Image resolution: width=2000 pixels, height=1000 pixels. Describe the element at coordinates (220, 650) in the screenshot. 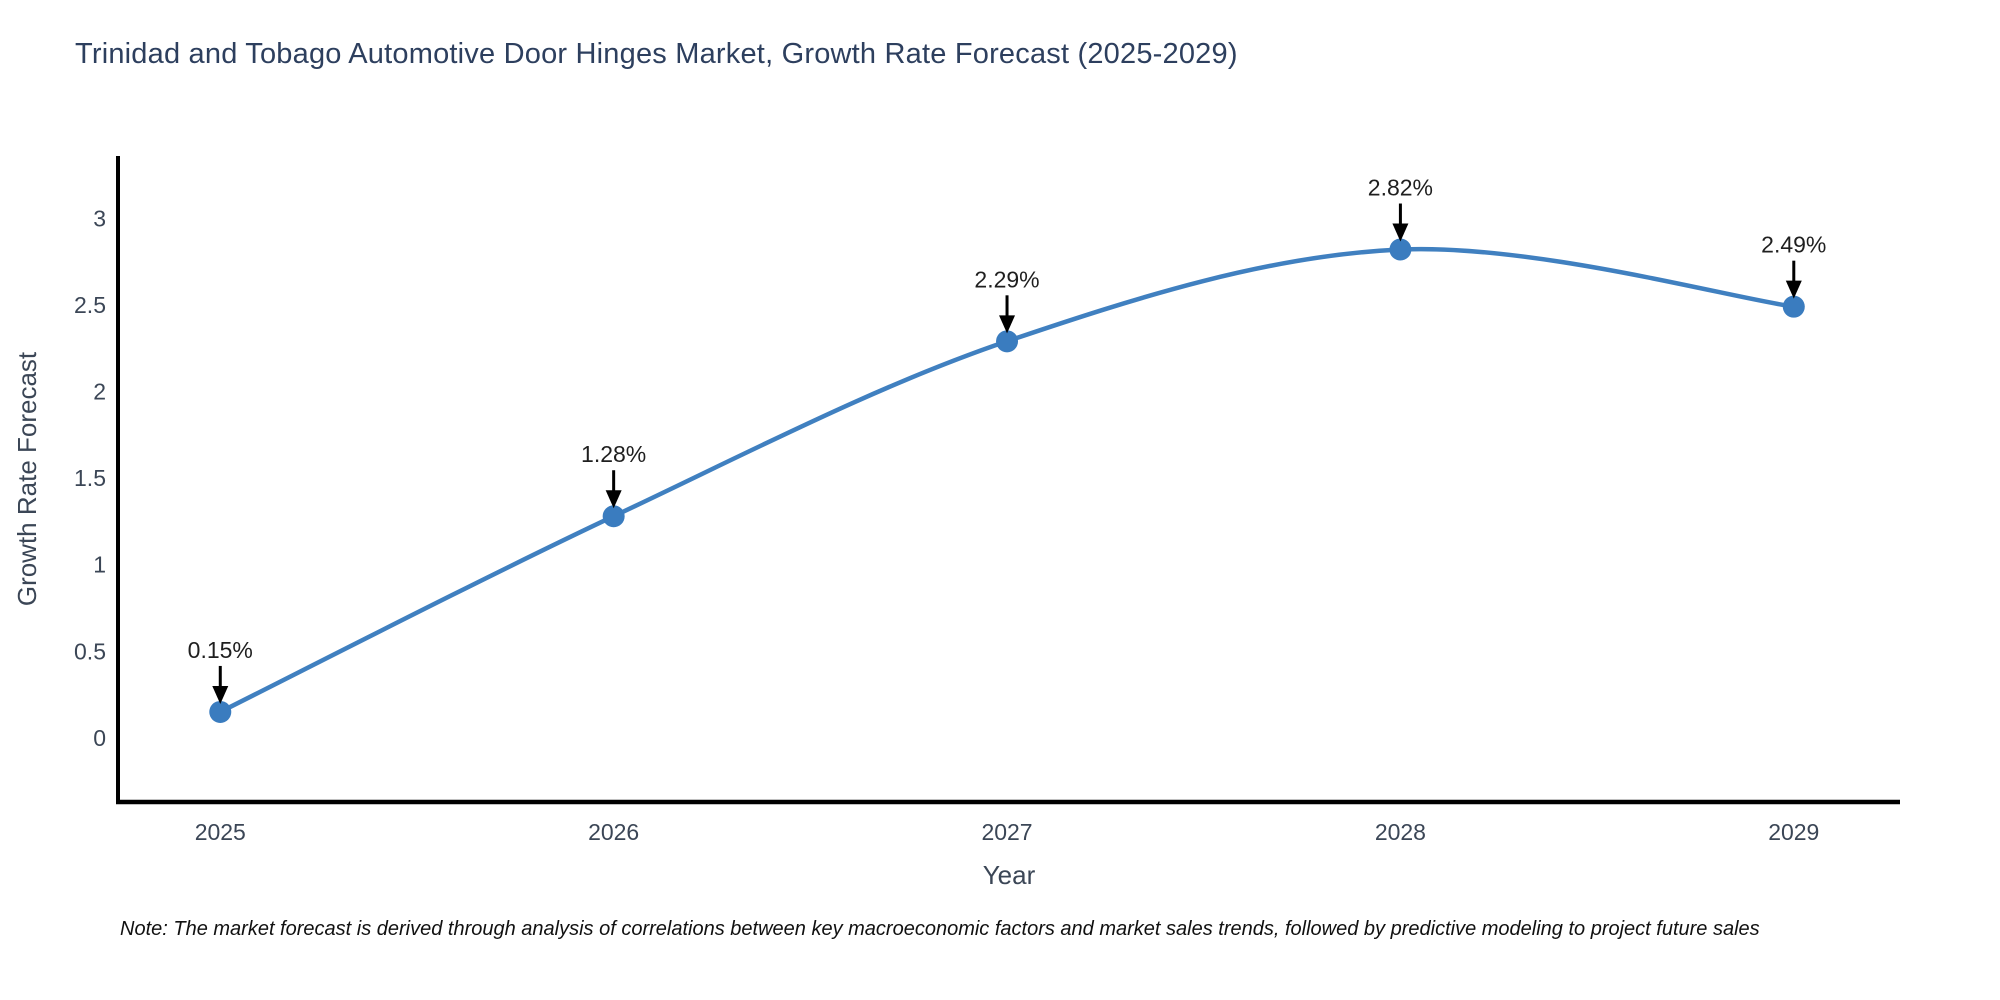

I see `data-label: 0.15%` at that location.